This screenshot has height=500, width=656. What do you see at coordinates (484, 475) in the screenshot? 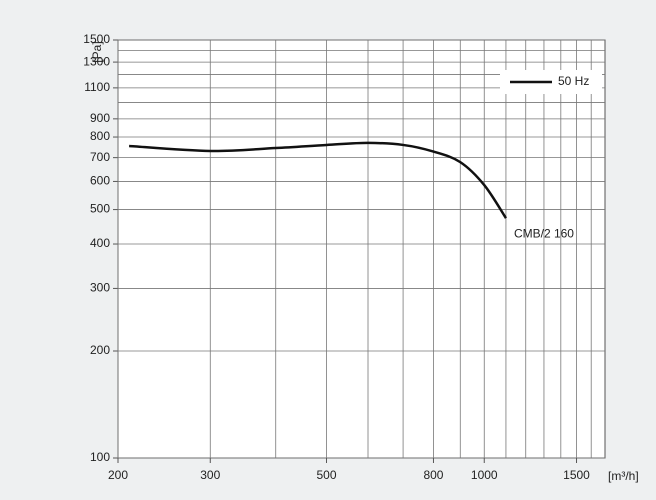
I see `x-tick-label: 1000` at bounding box center [484, 475].